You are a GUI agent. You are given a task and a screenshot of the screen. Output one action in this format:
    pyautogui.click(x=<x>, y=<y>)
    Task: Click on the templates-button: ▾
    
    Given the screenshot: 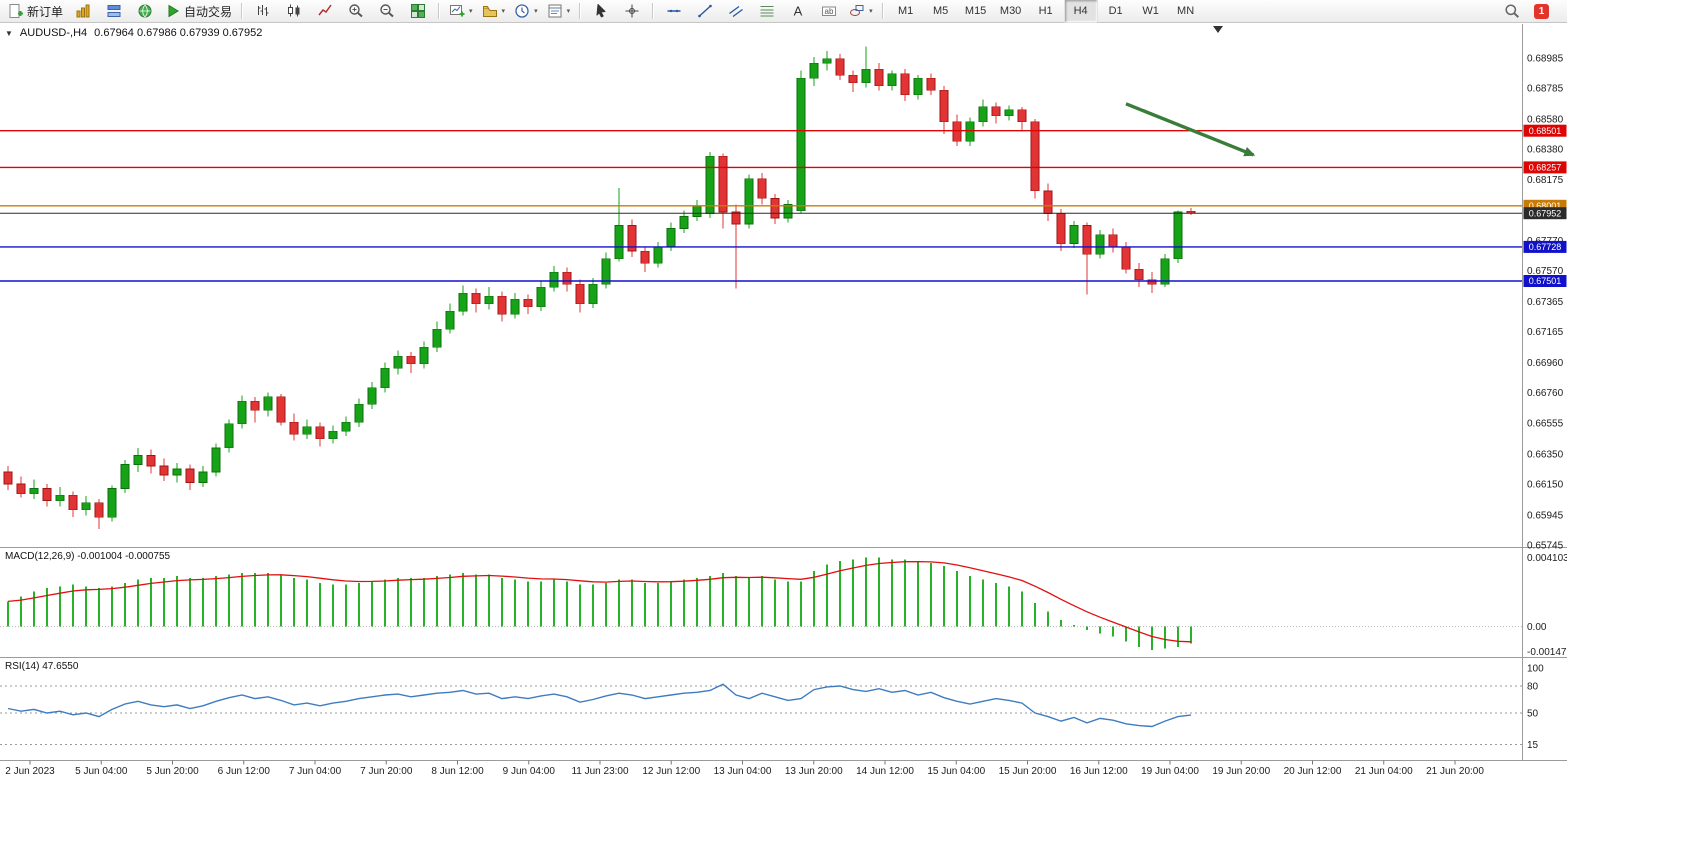 What is the action you would take?
    pyautogui.click(x=559, y=11)
    